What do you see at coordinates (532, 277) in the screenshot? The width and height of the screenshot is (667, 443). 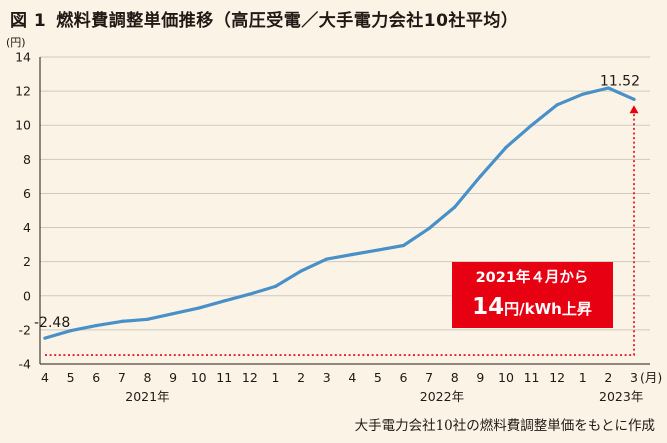 I see `callout-line1: 2021年４月から` at bounding box center [532, 277].